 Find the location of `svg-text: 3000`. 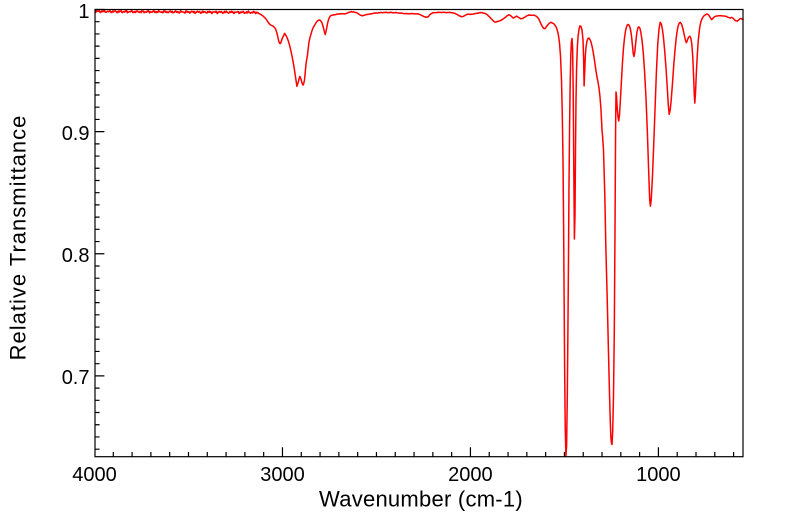

svg-text: 3000 is located at coordinates (282, 475).